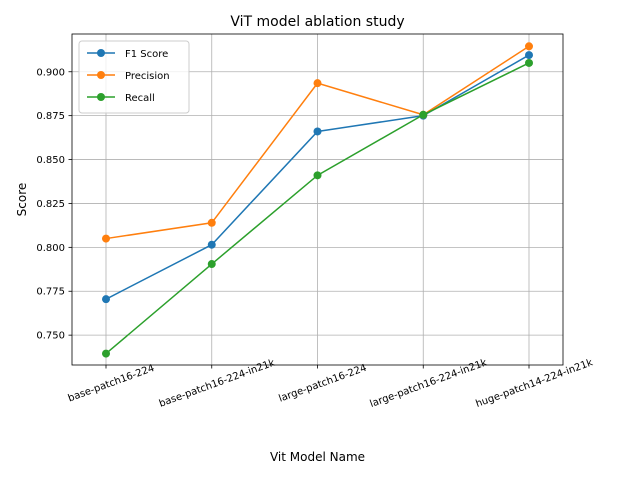 This screenshot has height=484, width=640. I want to click on y-tick-label: 0.875, so click(50, 116).